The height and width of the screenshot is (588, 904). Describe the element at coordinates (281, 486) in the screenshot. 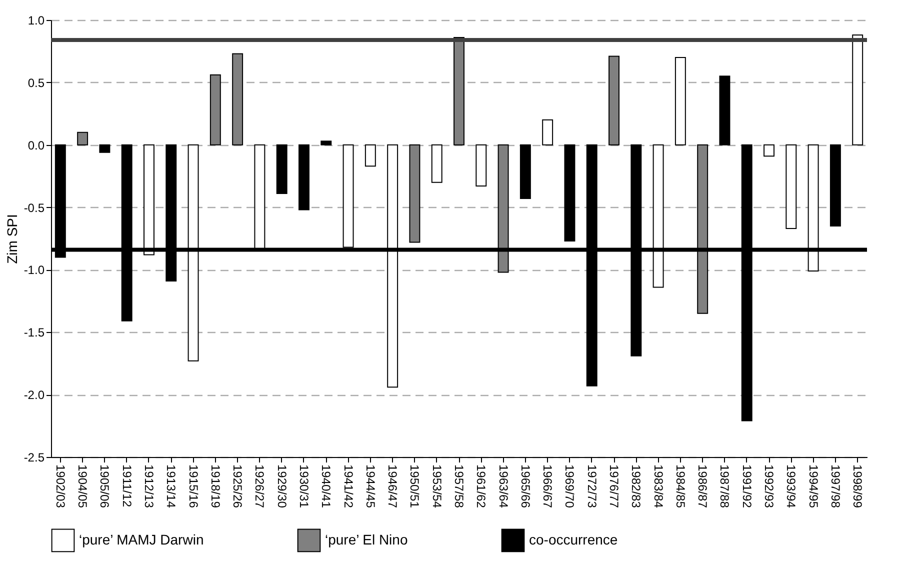

I see `x-tick-label: 1929/30` at that location.